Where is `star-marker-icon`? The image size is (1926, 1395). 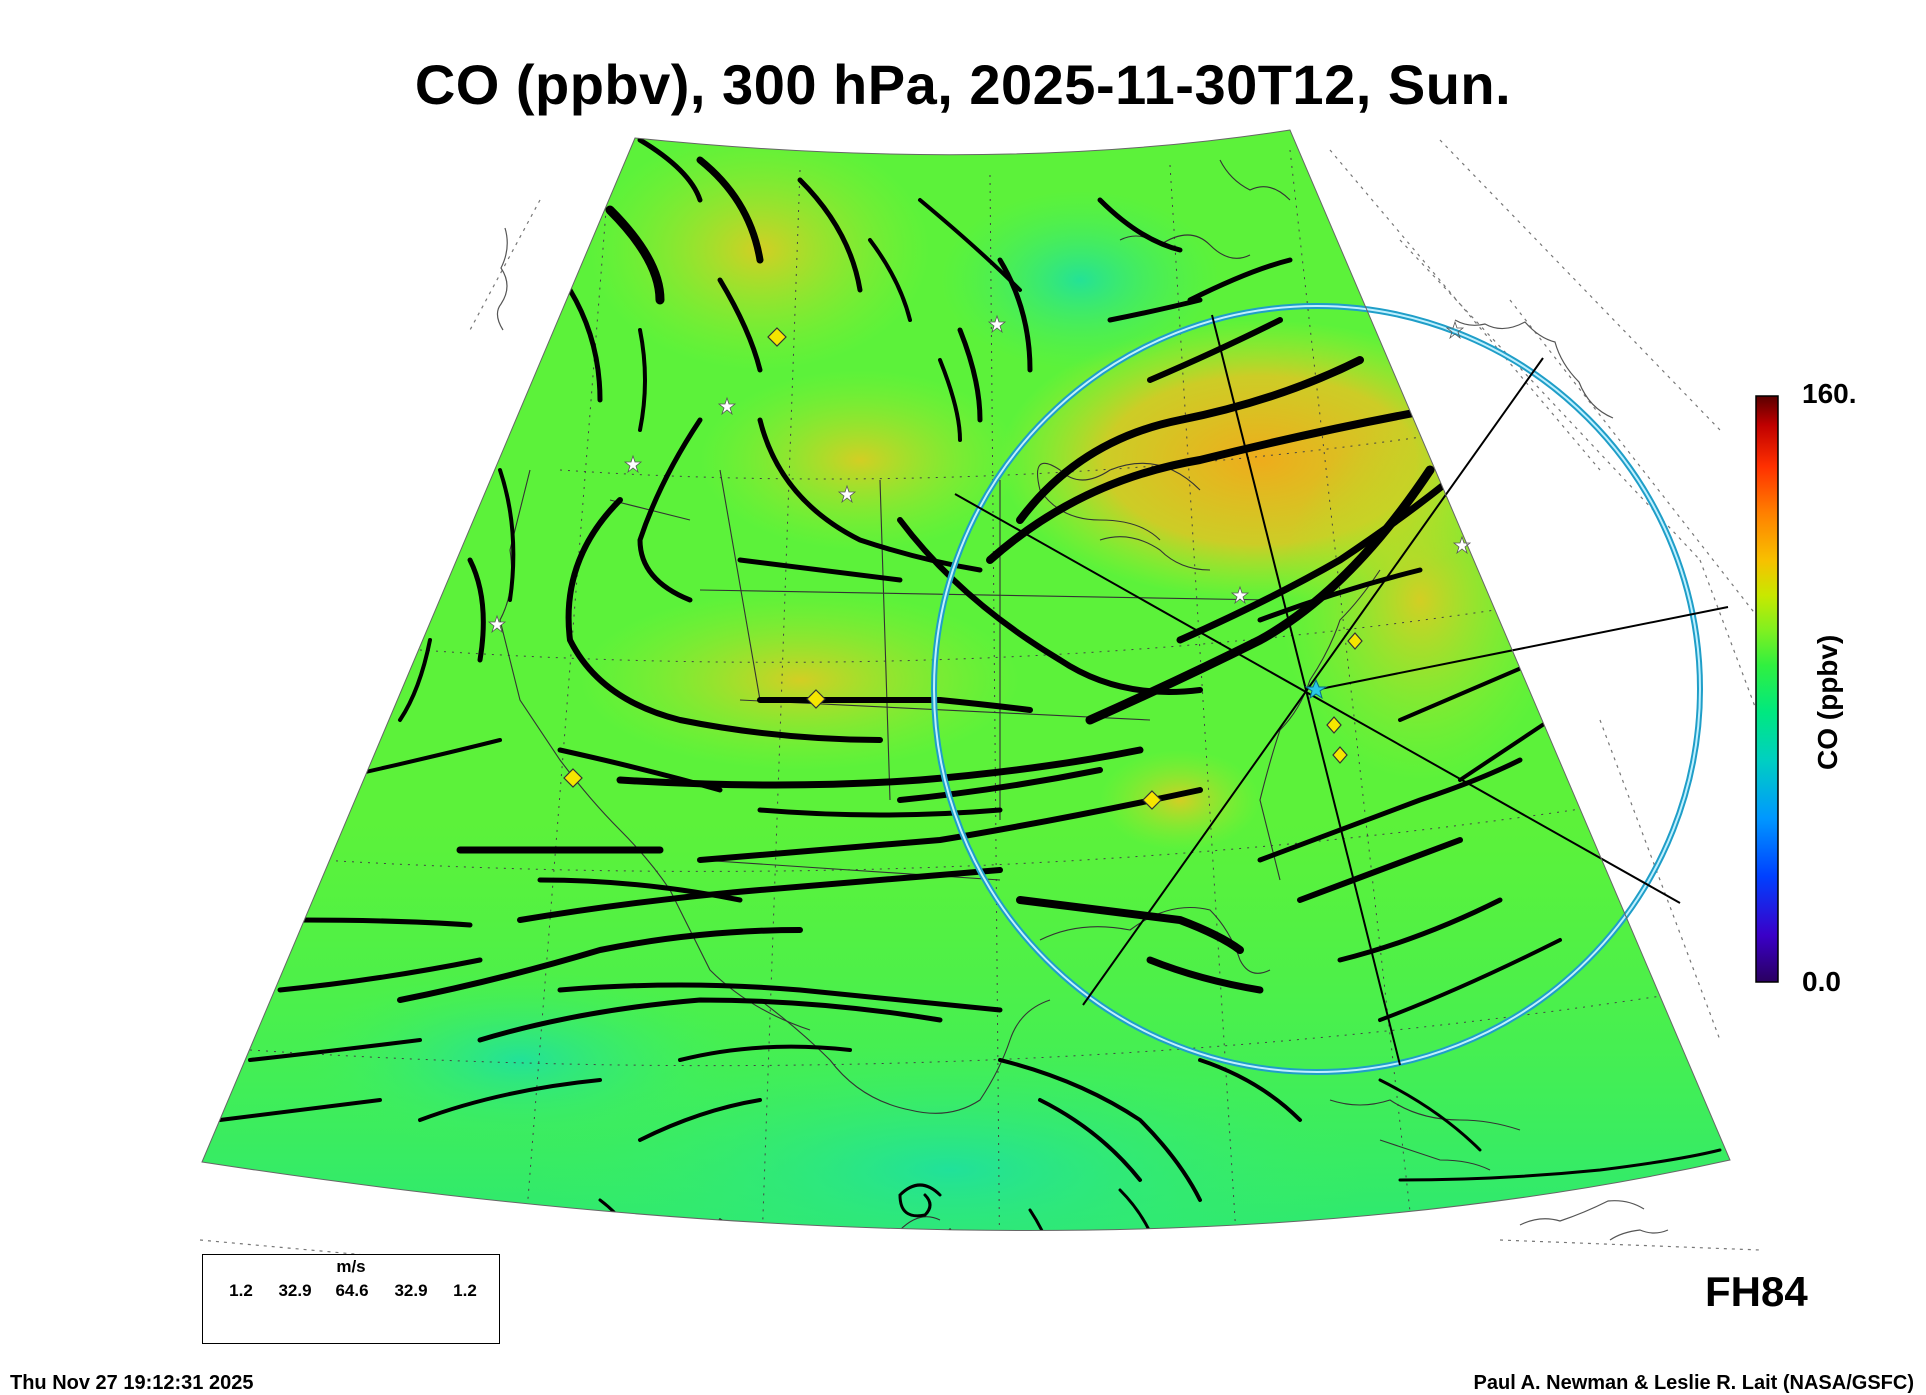
star-marker-icon is located at coordinates (979, 474).